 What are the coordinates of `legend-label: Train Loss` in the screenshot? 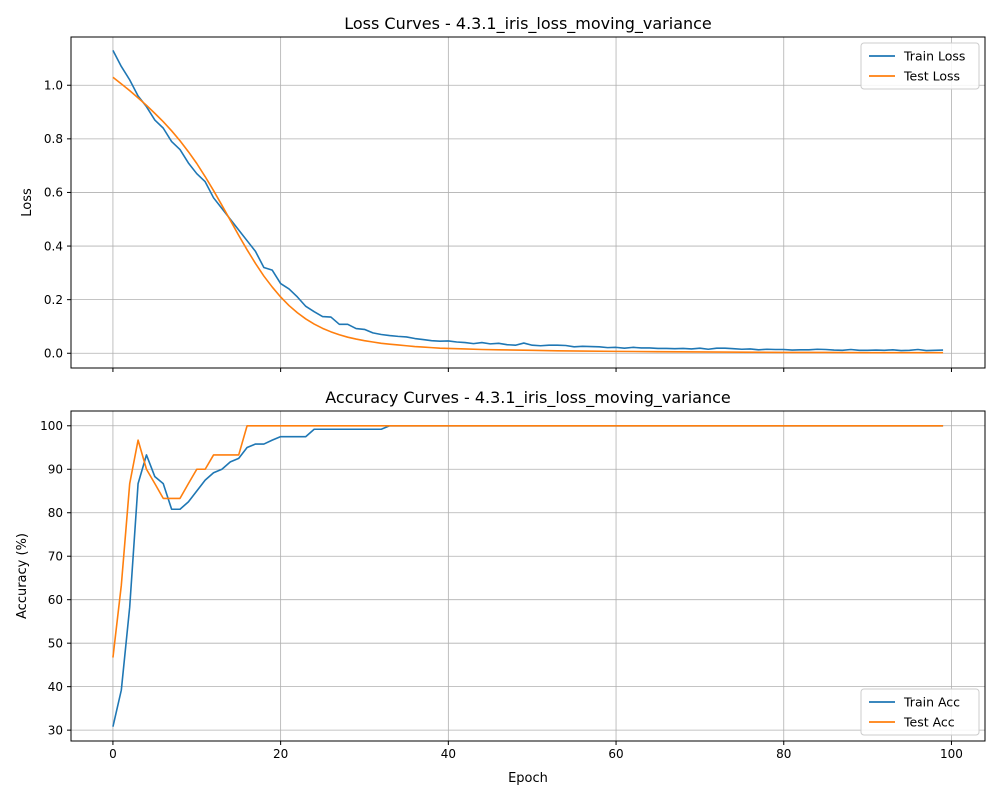 It's located at (934, 56).